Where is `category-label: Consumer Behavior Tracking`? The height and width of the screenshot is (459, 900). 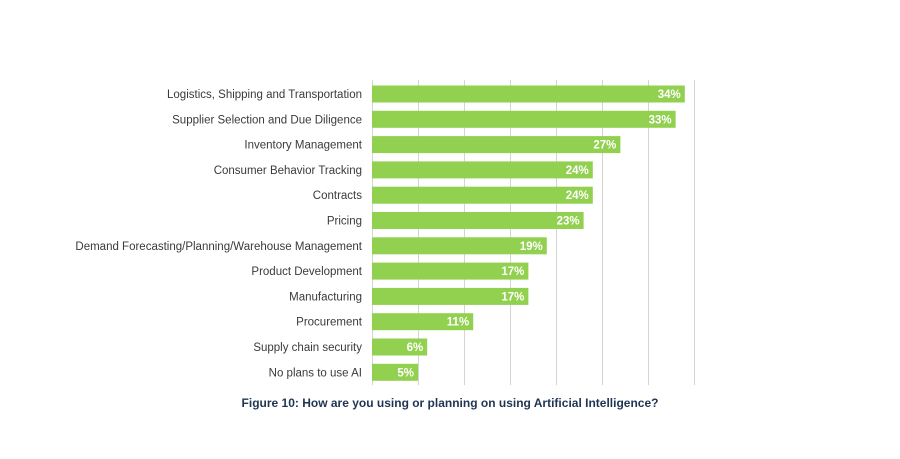
category-label: Consumer Behavior Tracking is located at coordinates (288, 171).